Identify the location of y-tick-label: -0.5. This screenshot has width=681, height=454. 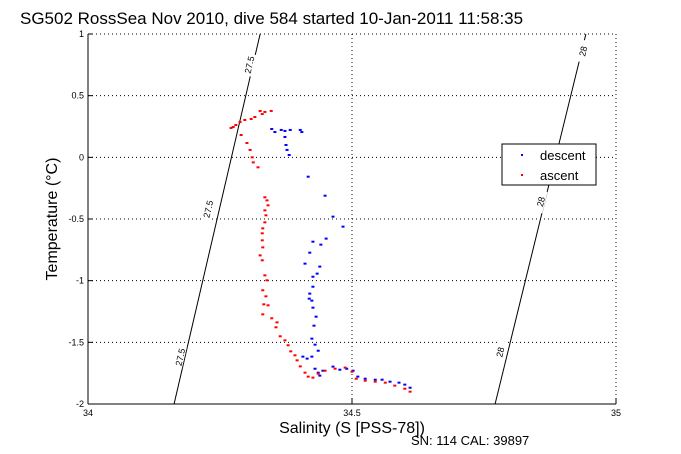
(76, 219).